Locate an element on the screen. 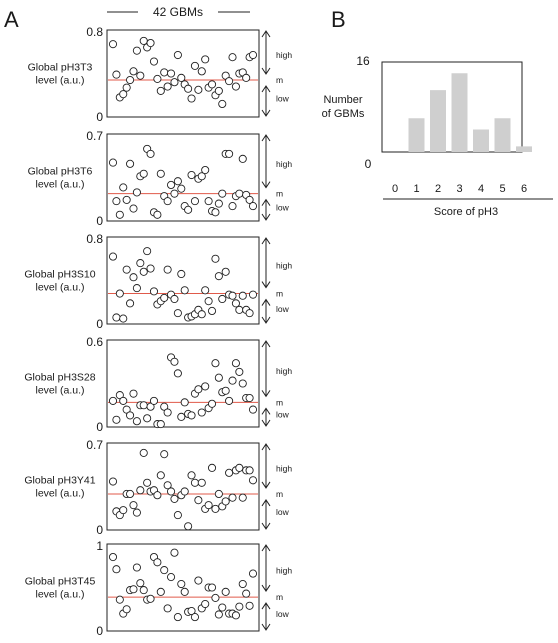 The height and width of the screenshot is (643, 558). header-label: 42 GBMs is located at coordinates (178, 12).